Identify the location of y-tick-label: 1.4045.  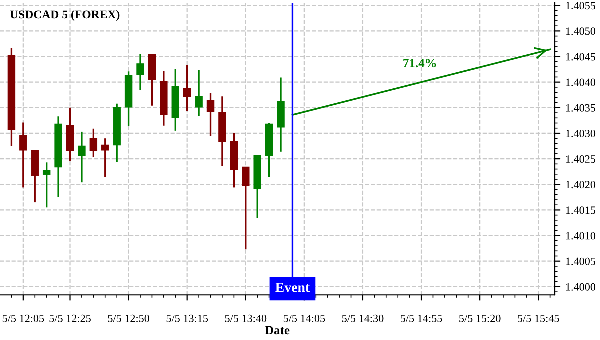
(581, 57).